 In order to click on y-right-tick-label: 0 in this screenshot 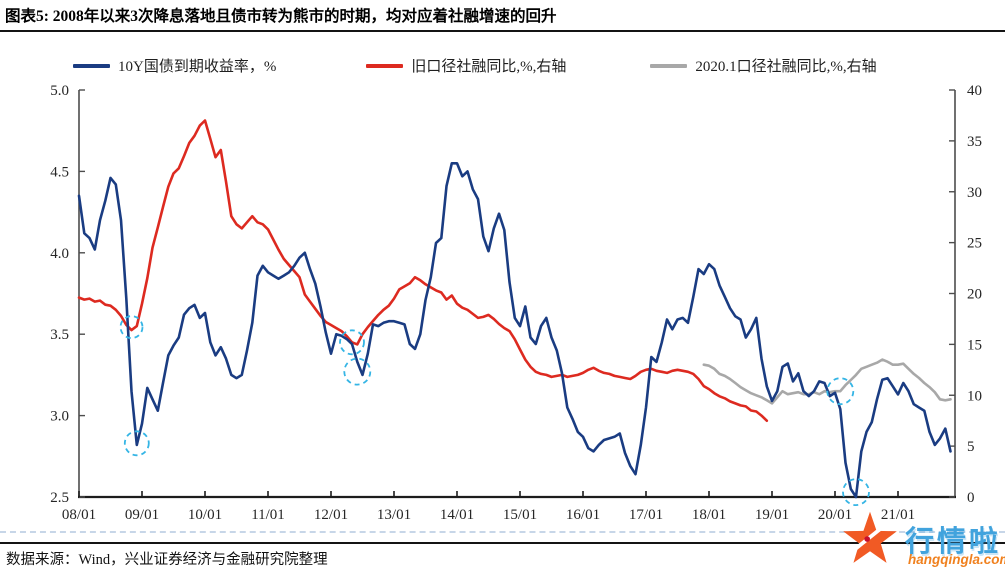, I will do `click(971, 498)`.